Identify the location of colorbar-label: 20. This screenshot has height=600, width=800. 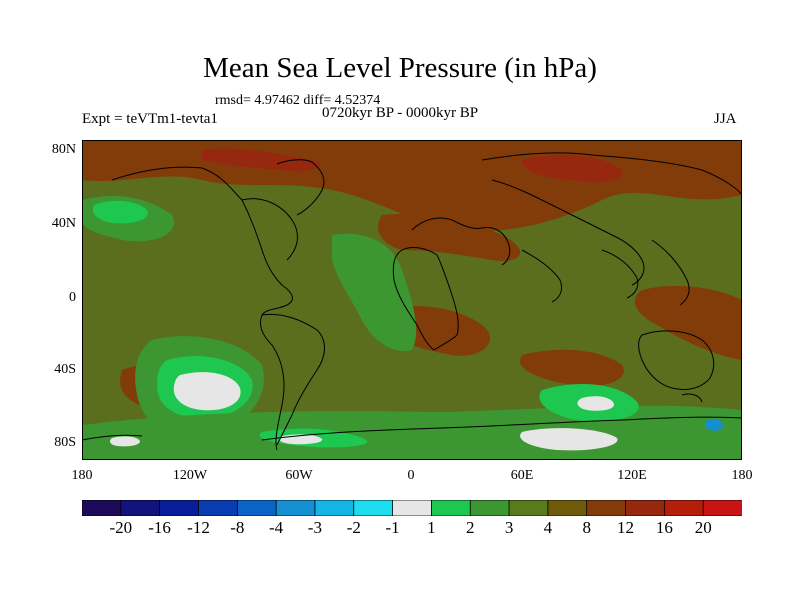
(703, 527).